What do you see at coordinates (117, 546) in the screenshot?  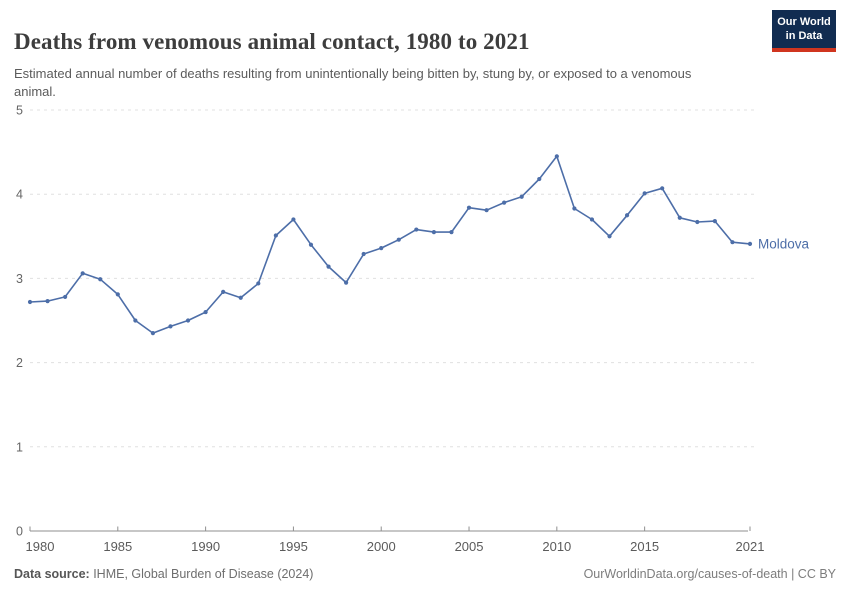 I see `x-tick-label-1985: 1985` at bounding box center [117, 546].